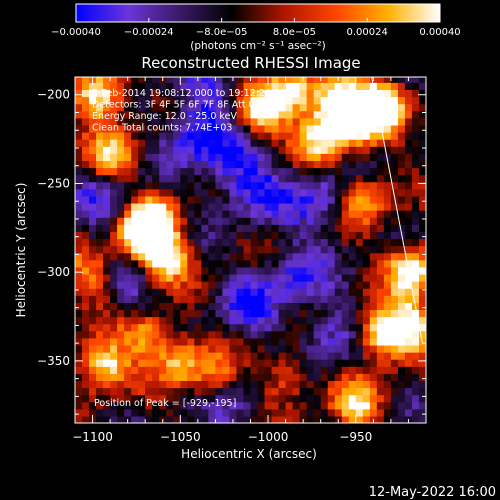 Image resolution: width=500 pixels, height=500 pixels. Describe the element at coordinates (192, 93) in the screenshot. I see `info-line: 9-Feb-2014 19:08:12.000 to 19:12:24.000` at that location.